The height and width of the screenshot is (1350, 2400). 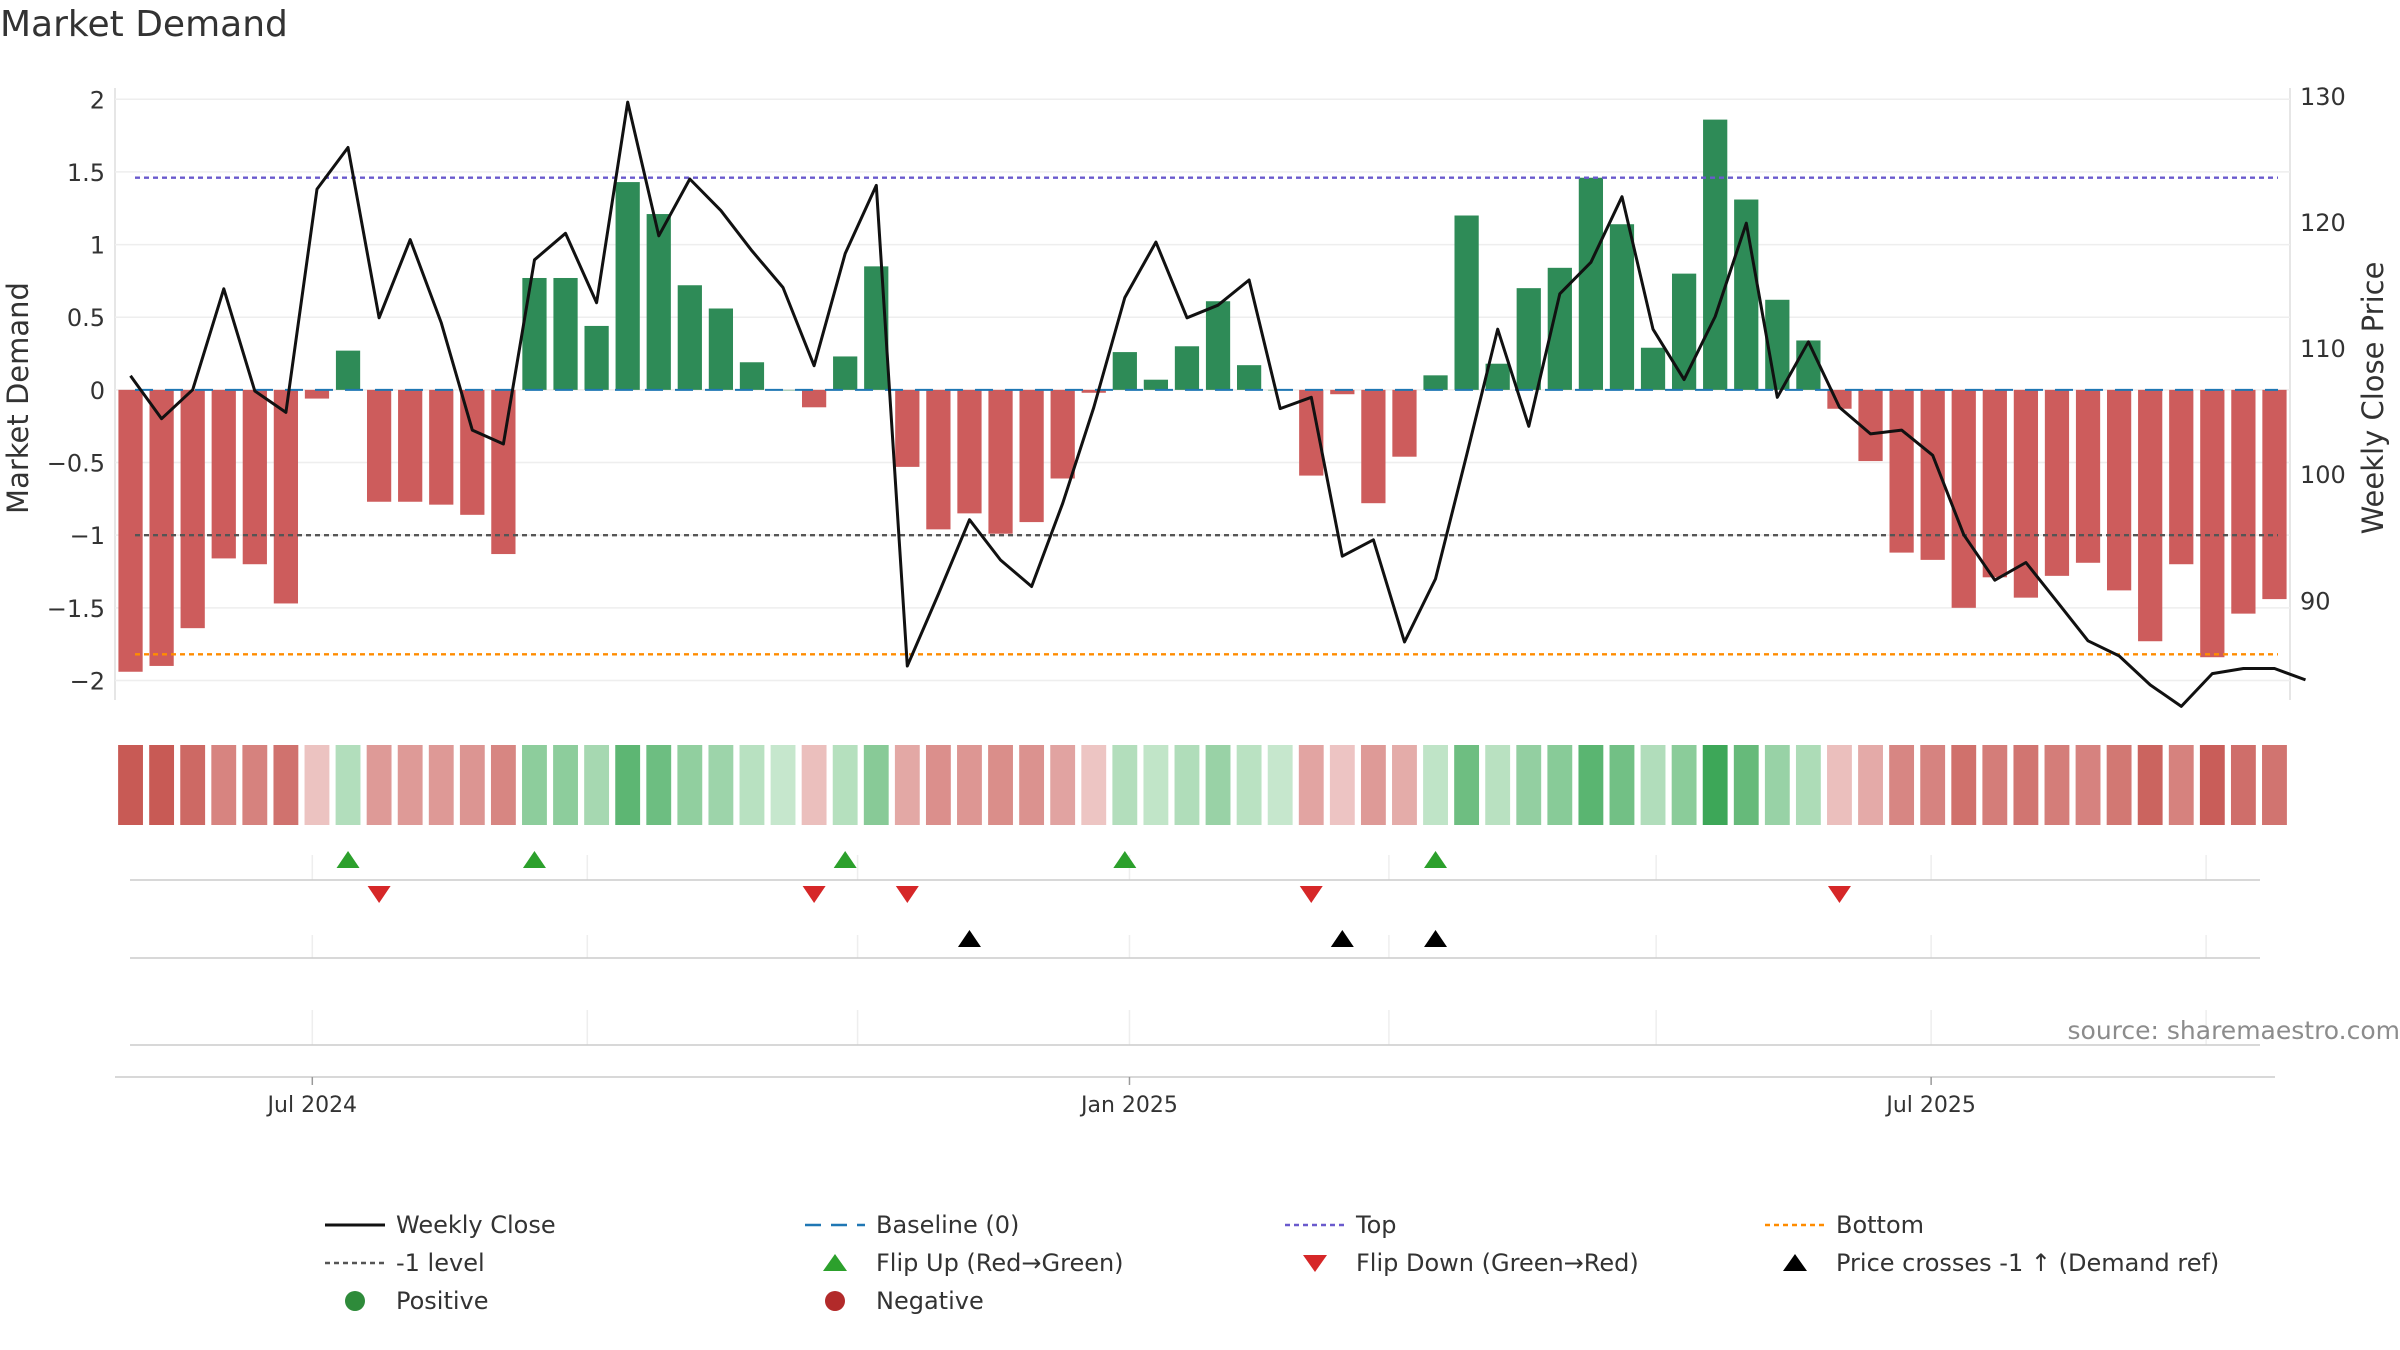 I want to click on legend-item-flip-up: Flip Up (Red→Green), so click(x=1040, y=1263).